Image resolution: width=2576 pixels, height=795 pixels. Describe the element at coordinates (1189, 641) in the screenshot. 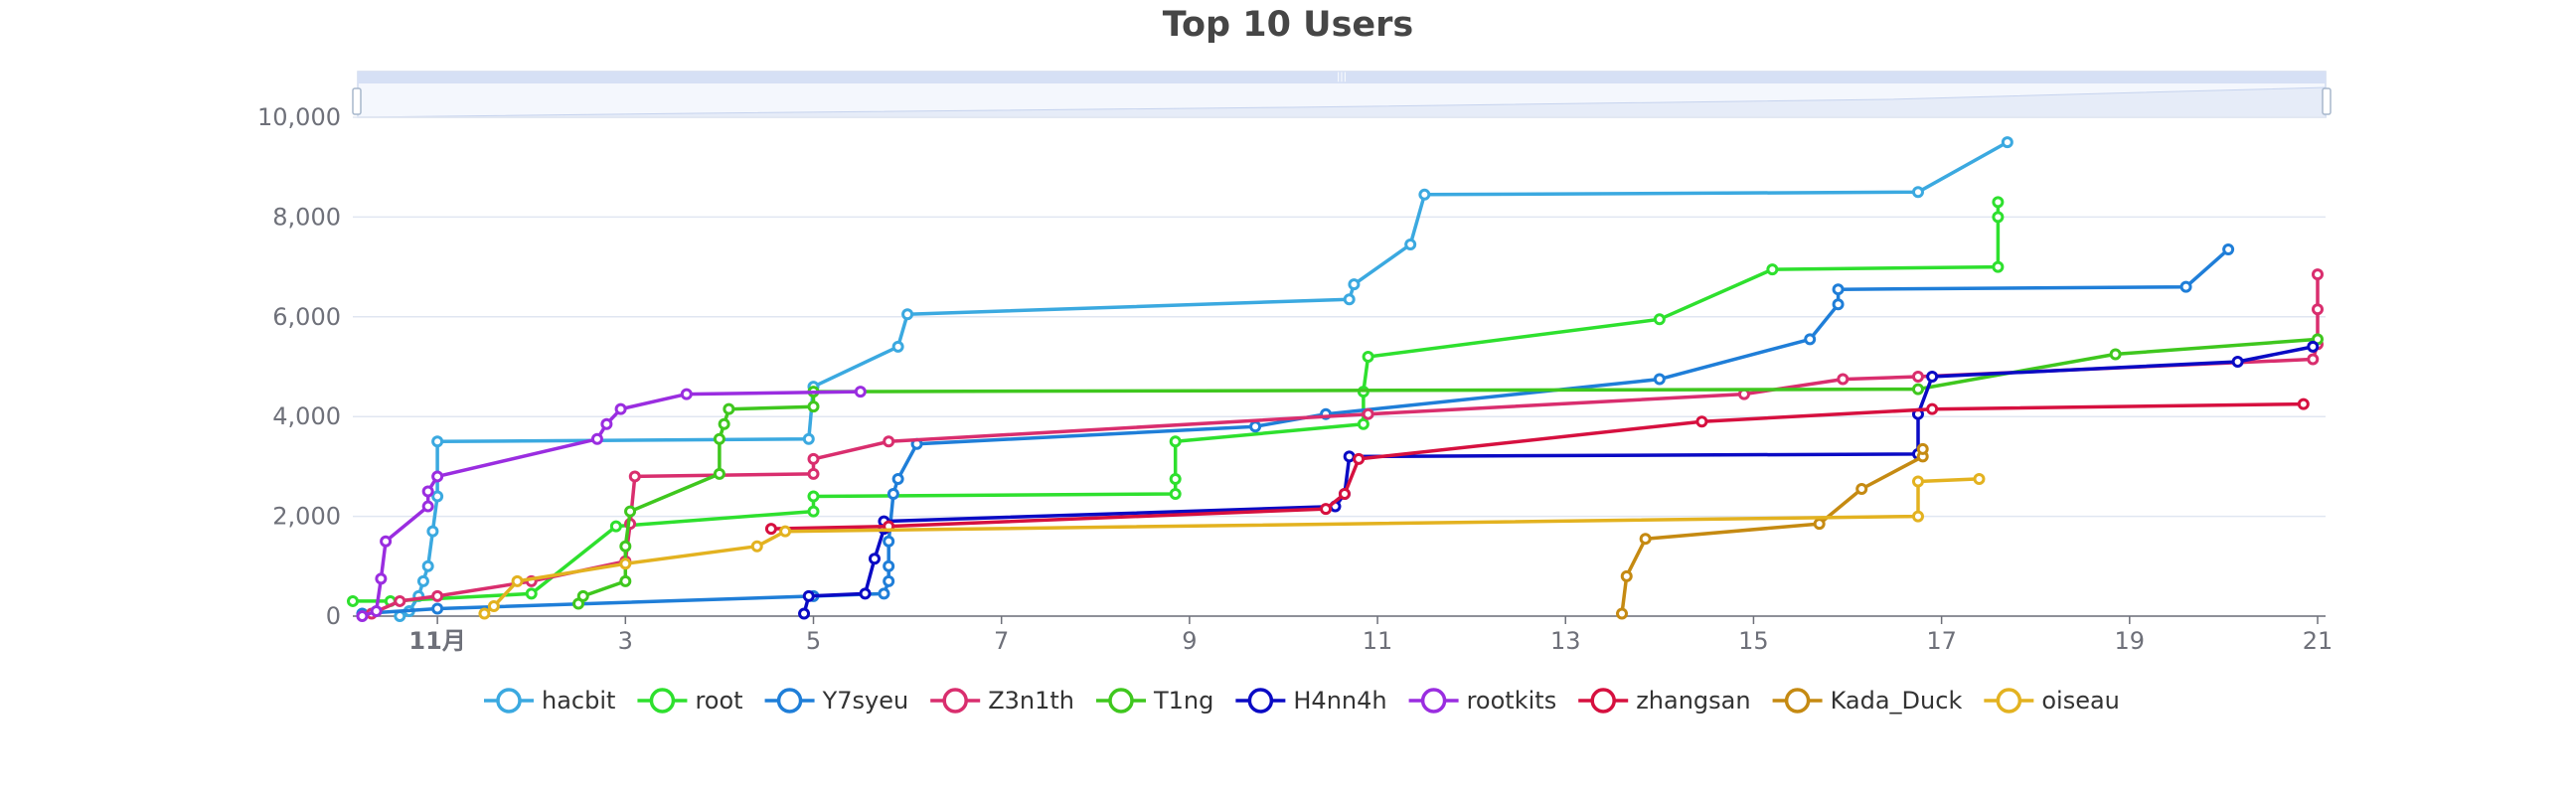

I see `x-tick-label: 9` at that location.